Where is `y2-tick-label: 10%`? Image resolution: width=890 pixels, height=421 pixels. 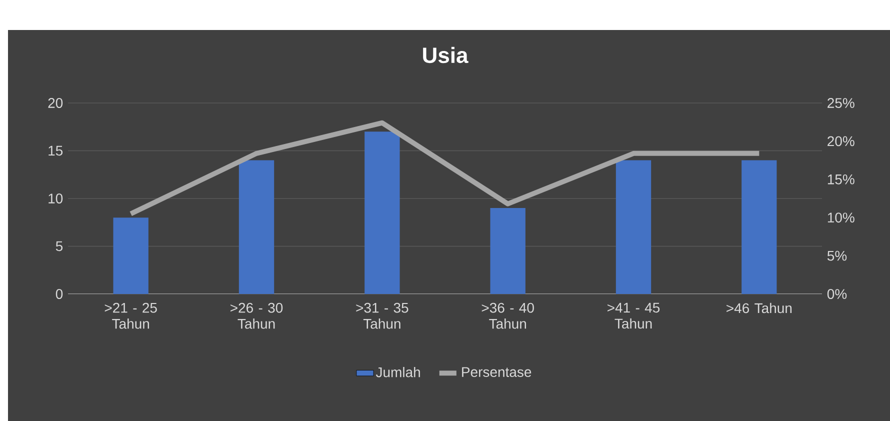 y2-tick-label: 10% is located at coordinates (841, 217).